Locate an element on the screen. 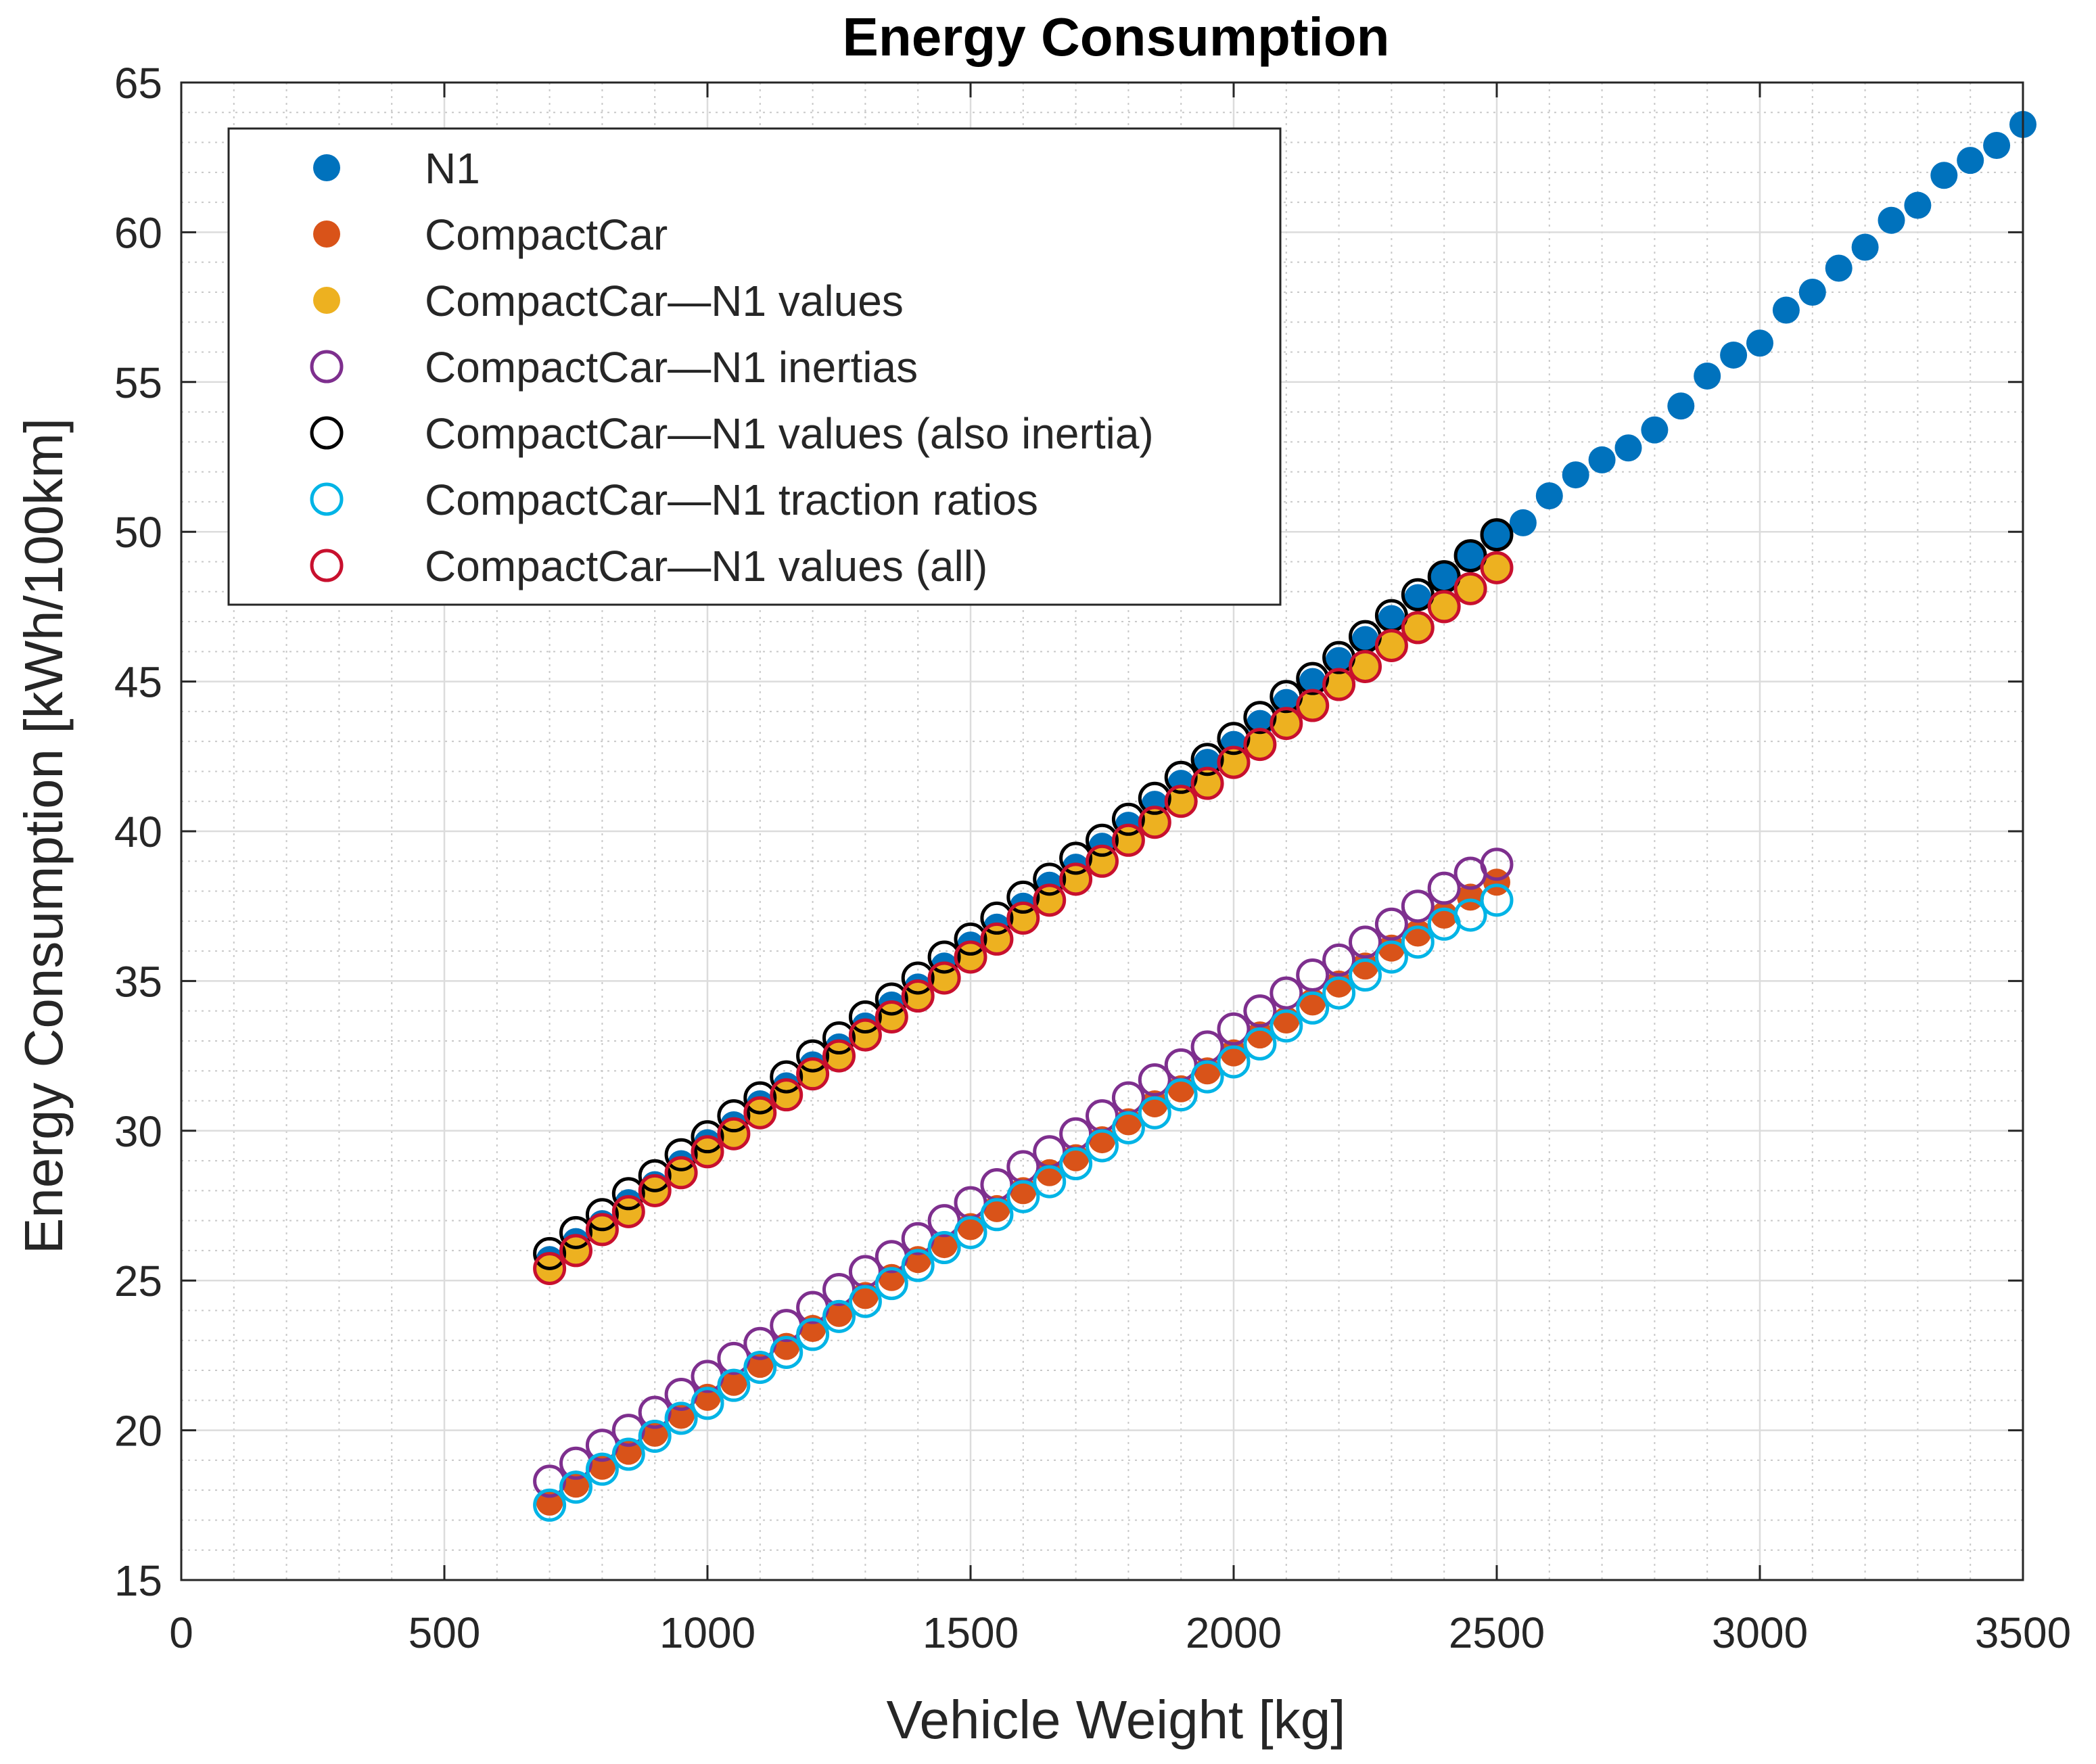 The image size is (2096, 1764). x-tick-label: 2000 is located at coordinates (1234, 1632).